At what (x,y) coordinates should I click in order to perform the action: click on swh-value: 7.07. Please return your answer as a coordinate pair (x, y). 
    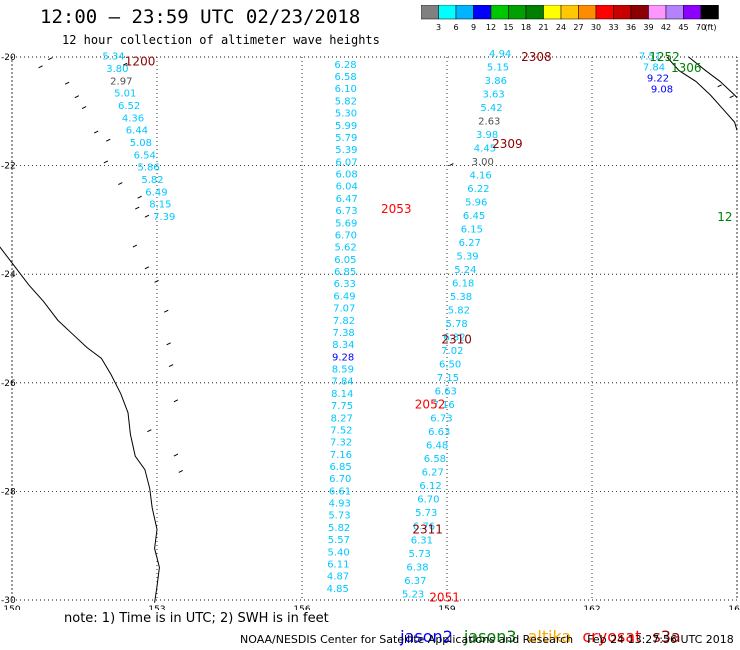
    Looking at the image, I should click on (344, 309).